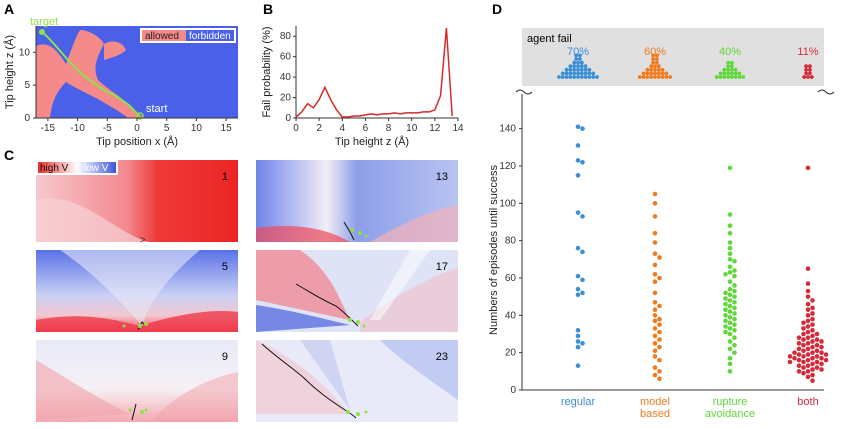 This screenshot has height=429, width=845. Describe the element at coordinates (730, 414) in the screenshot. I see `category-label: avoidance` at that location.